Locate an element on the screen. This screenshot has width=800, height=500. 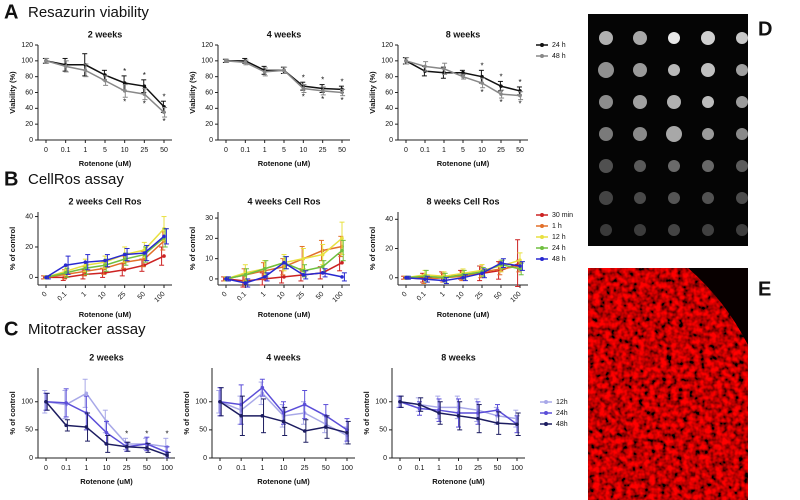
chart-title: 4 weeks Cell Ros is located at coordinates (283, 201).